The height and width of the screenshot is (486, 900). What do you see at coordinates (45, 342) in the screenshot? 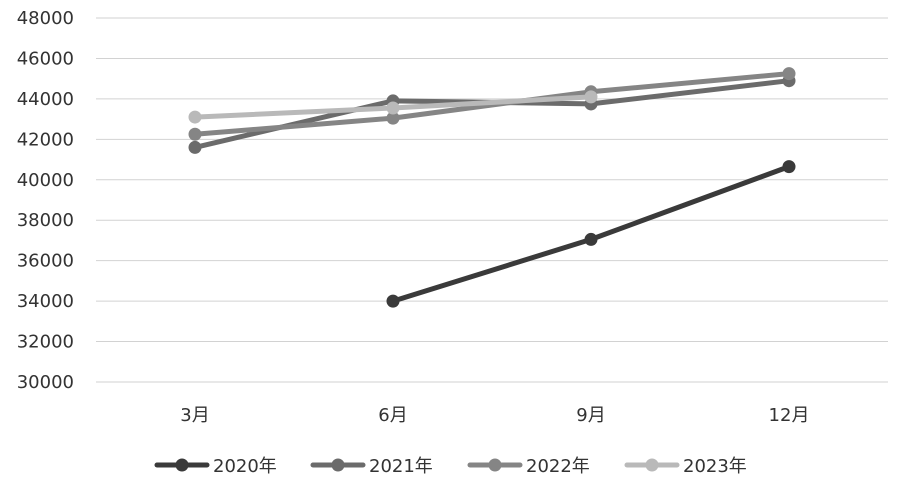
I see `y-tick-label: 32000` at bounding box center [45, 342].